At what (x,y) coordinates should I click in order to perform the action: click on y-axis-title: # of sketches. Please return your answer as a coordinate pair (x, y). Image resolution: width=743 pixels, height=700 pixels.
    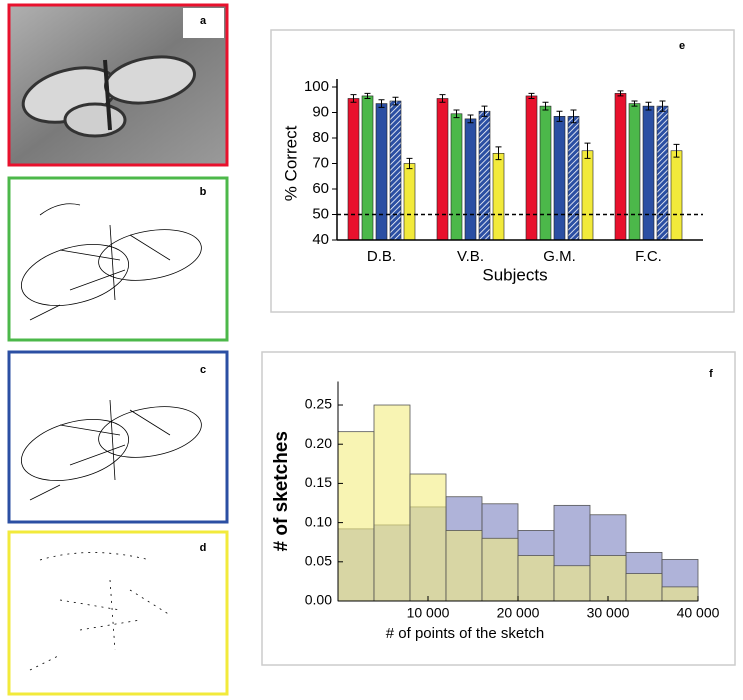
    Looking at the image, I should click on (281, 491).